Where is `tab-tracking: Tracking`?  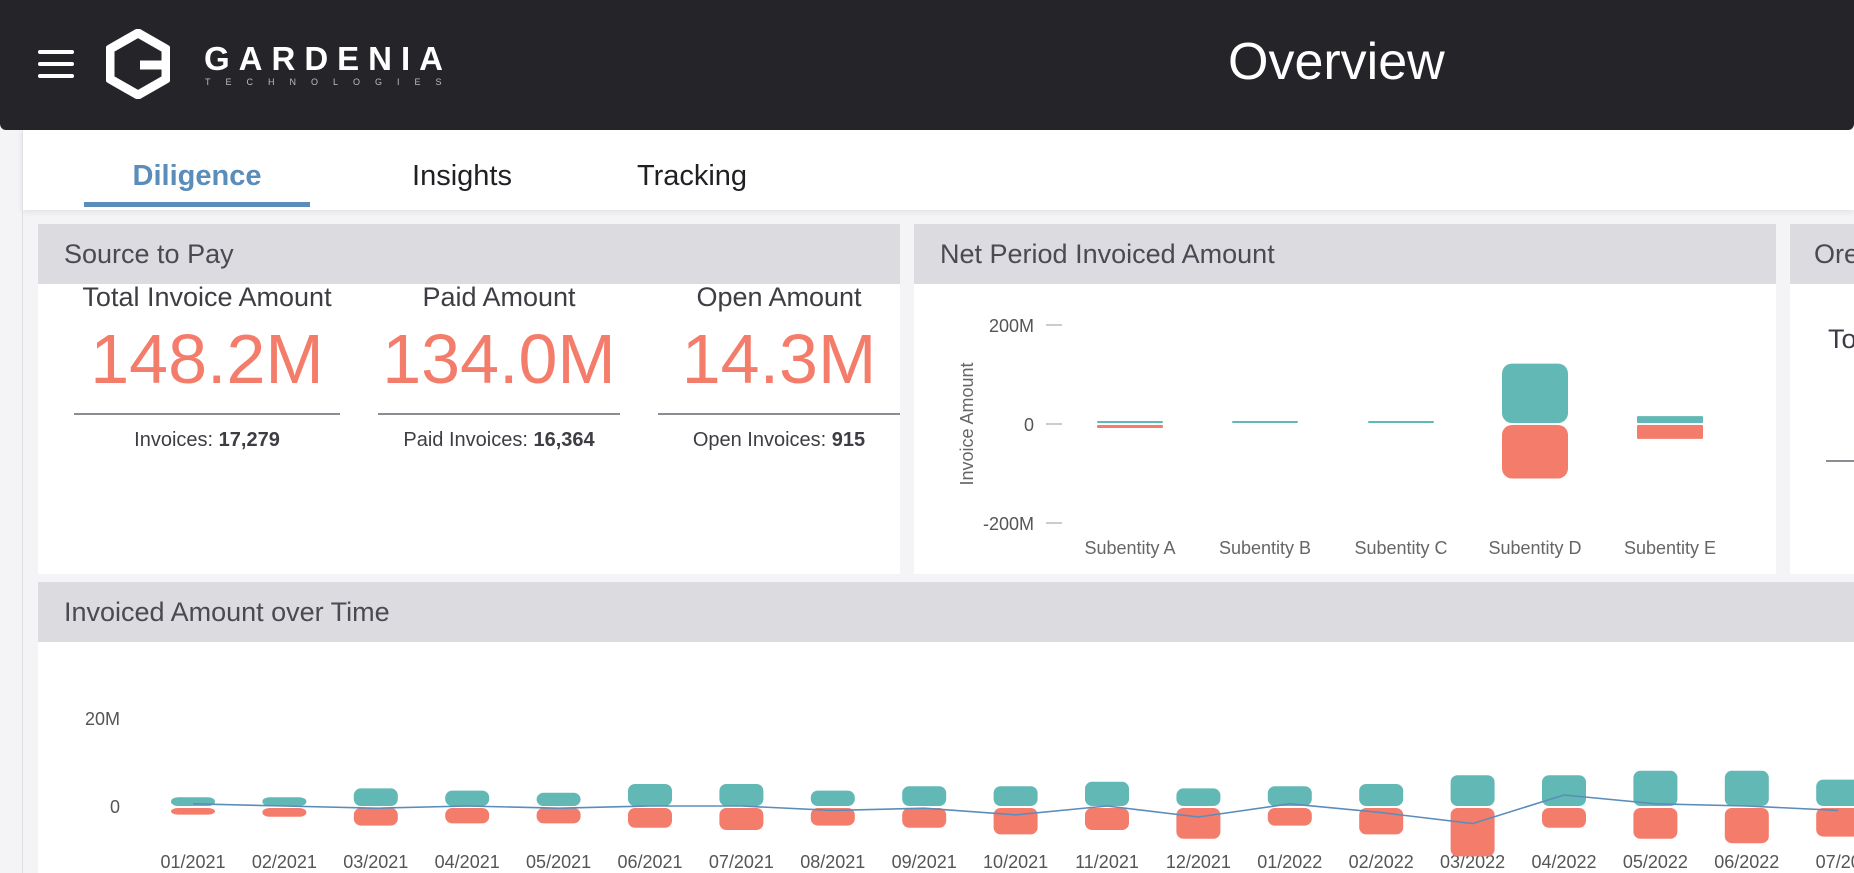
tab-tracking: Tracking is located at coordinates (692, 176).